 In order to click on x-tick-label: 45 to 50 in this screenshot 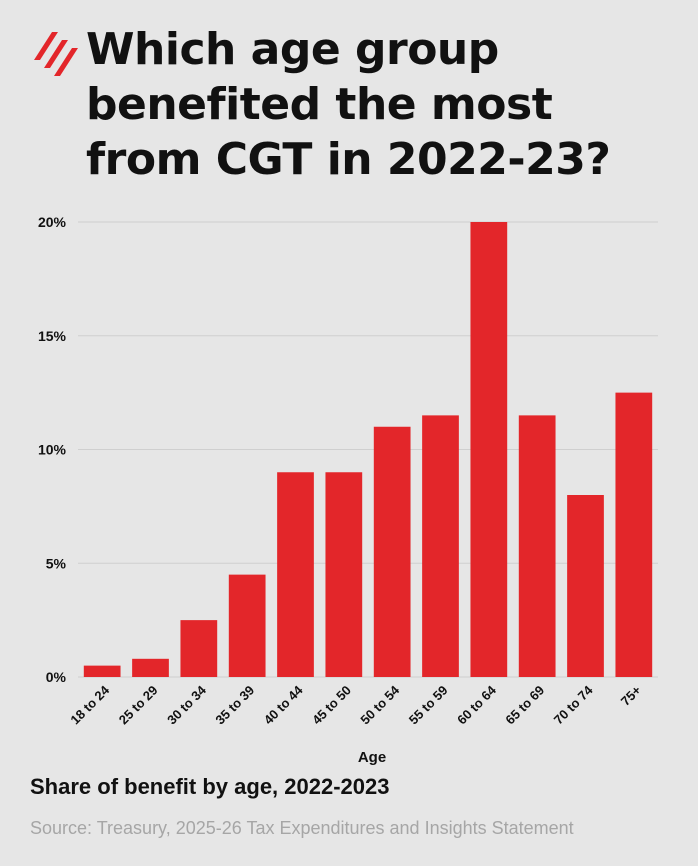, I will do `click(331, 705)`.